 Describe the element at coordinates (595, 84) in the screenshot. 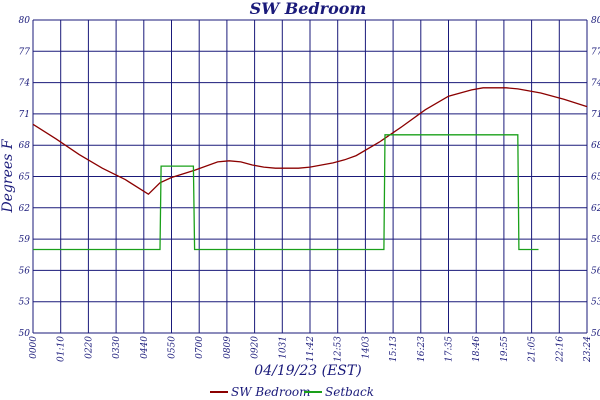

I see `y-tick-label-right: 74` at that location.